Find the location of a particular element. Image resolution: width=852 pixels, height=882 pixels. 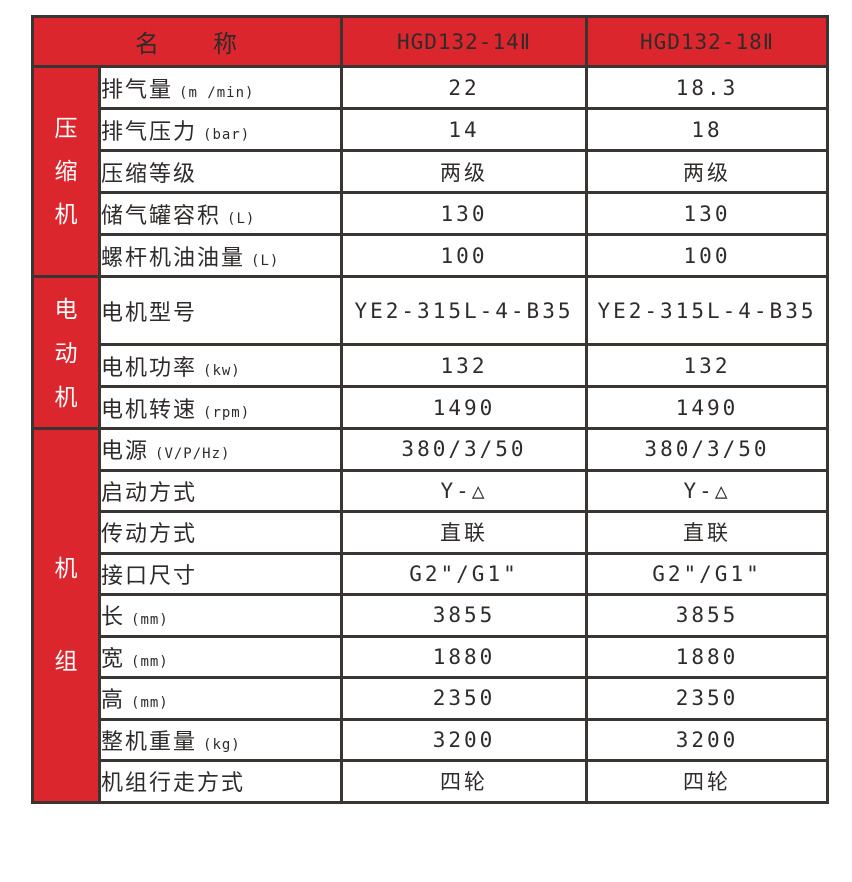

row-value-model2: Y-△ is located at coordinates (707, 490).